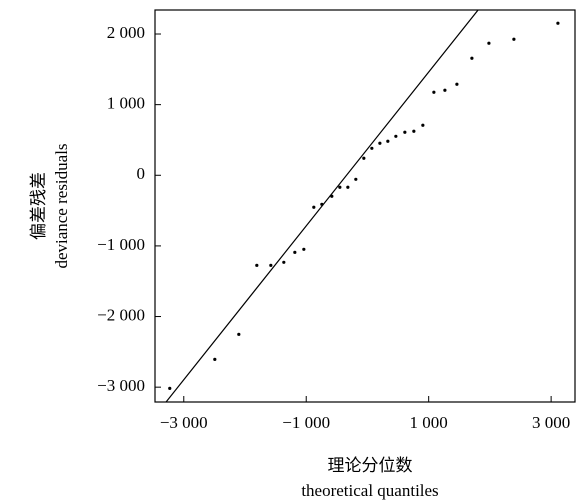 The height and width of the screenshot is (504, 582). Describe the element at coordinates (141, 173) in the screenshot. I see `y-tick-label: 0` at that location.